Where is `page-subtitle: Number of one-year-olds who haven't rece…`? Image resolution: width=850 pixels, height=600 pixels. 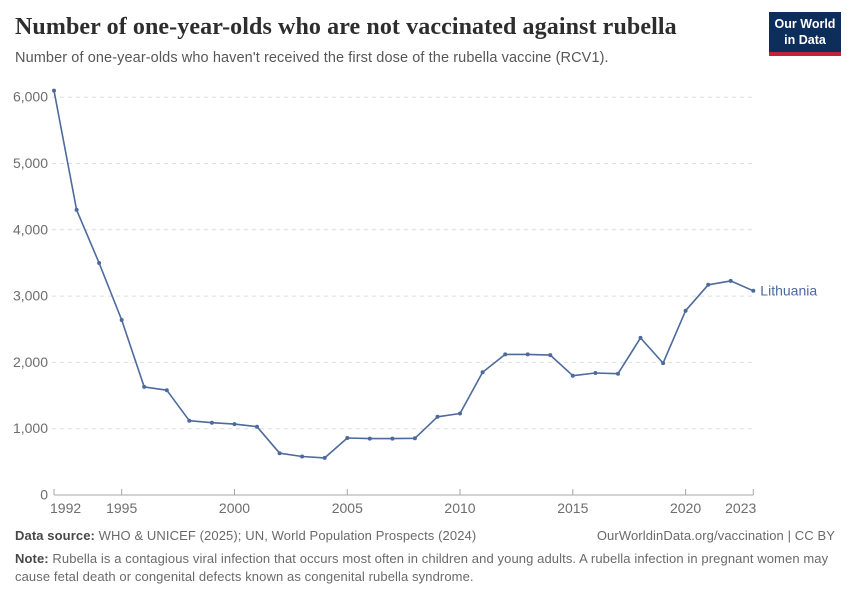 page-subtitle: Number of one-year-olds who haven't rece… is located at coordinates (312, 58).